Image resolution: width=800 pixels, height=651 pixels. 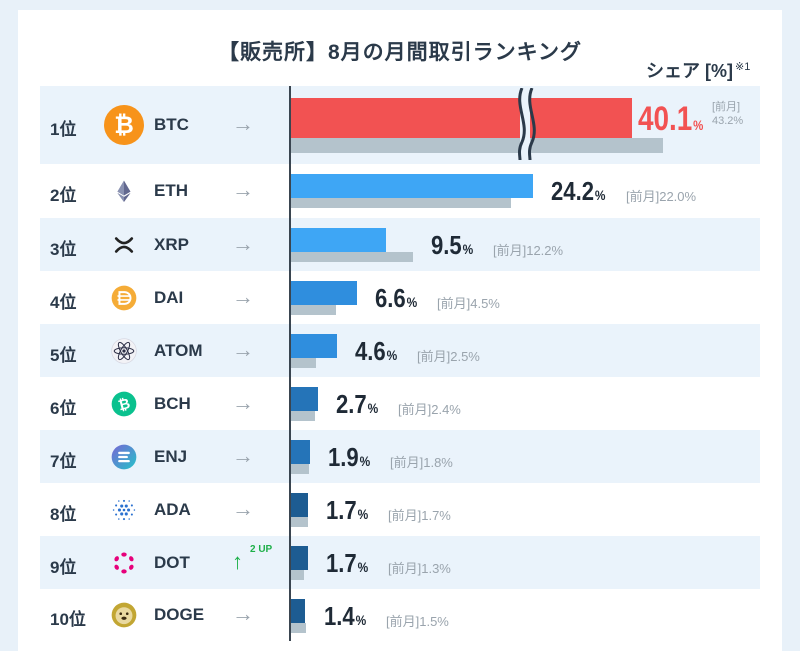 I want to click on xrp-icon, so click(x=124, y=245).